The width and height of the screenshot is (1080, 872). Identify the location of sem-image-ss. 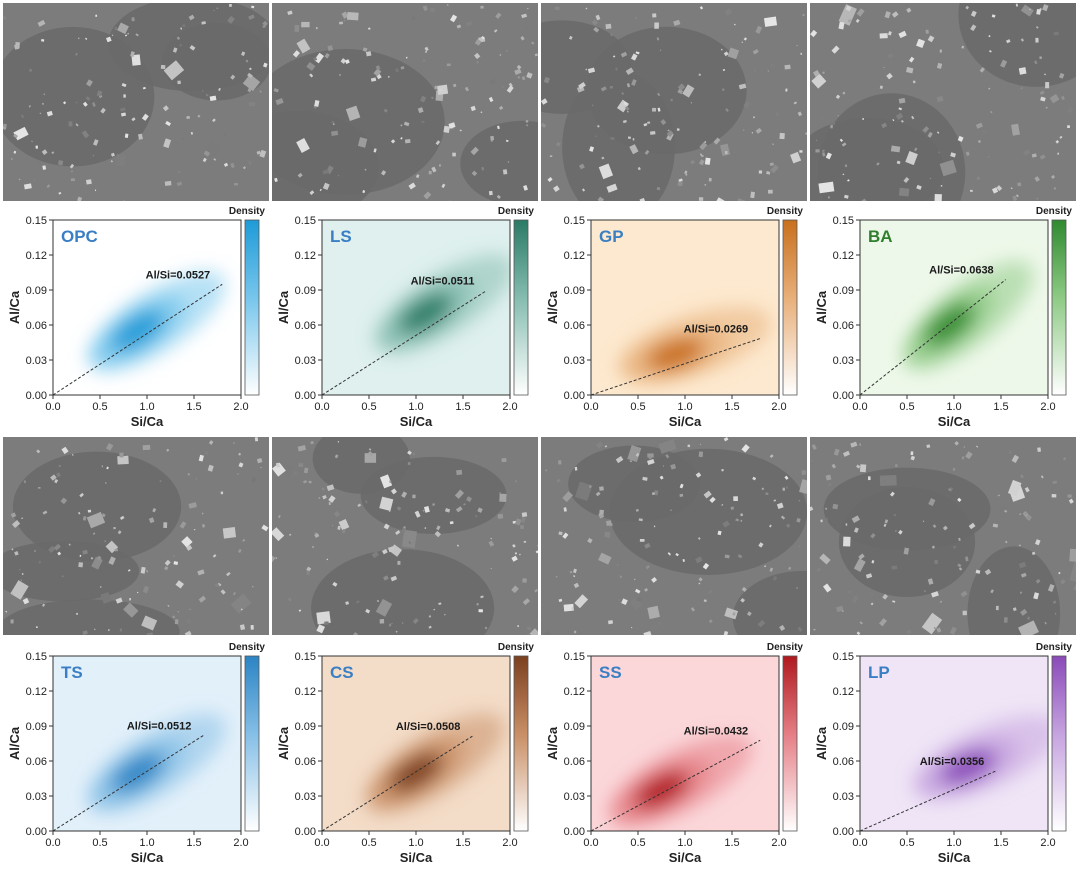
(674, 536).